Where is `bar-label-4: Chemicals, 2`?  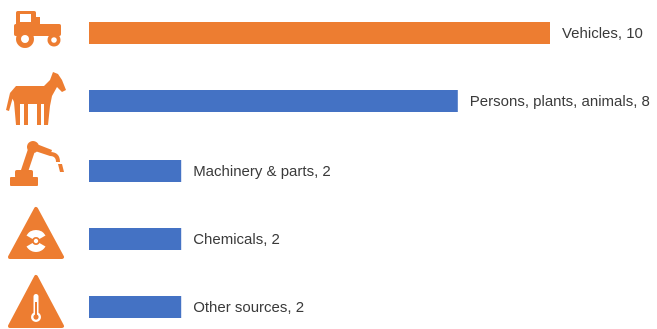 bar-label-4: Chemicals, 2 is located at coordinates (236, 239).